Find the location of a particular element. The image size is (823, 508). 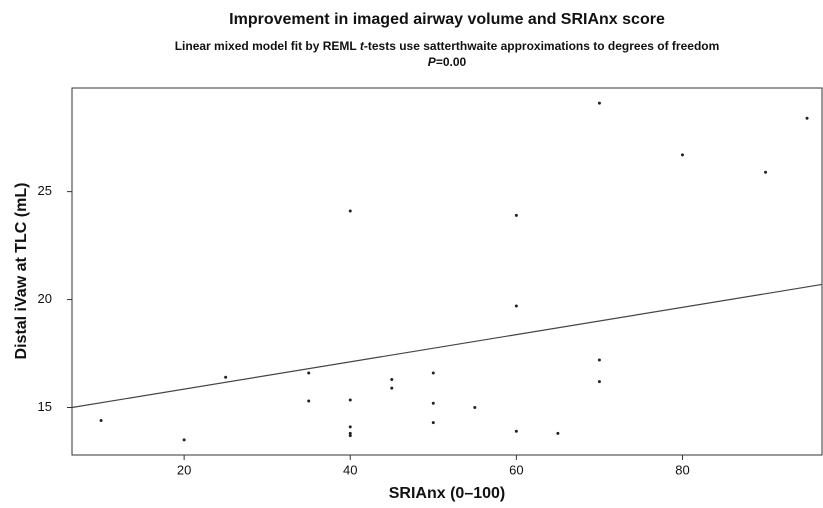

y-tick-label: 15 is located at coordinates (45, 406).